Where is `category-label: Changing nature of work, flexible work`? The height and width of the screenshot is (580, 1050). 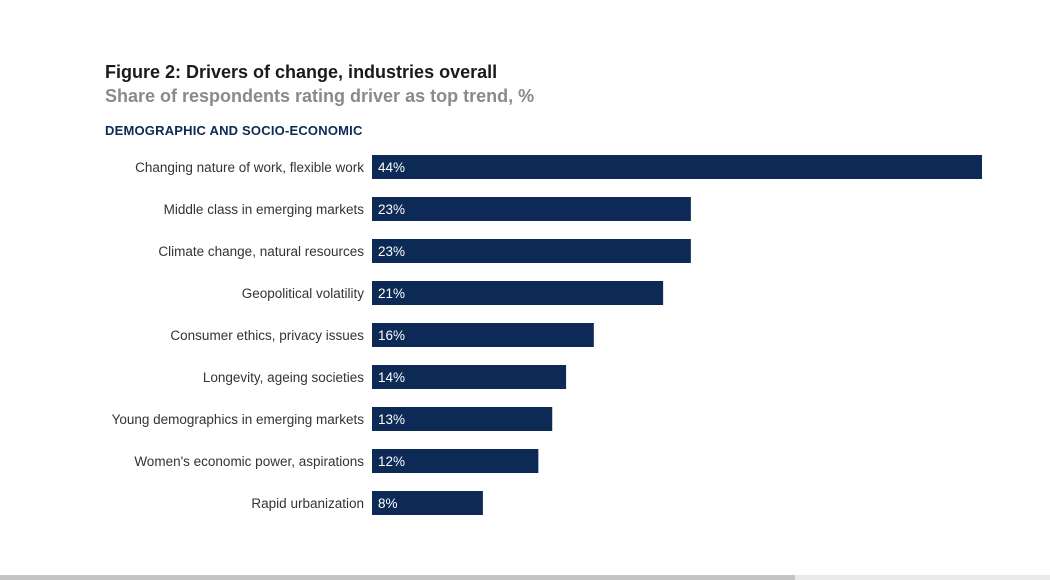 category-label: Changing nature of work, flexible work is located at coordinates (249, 167).